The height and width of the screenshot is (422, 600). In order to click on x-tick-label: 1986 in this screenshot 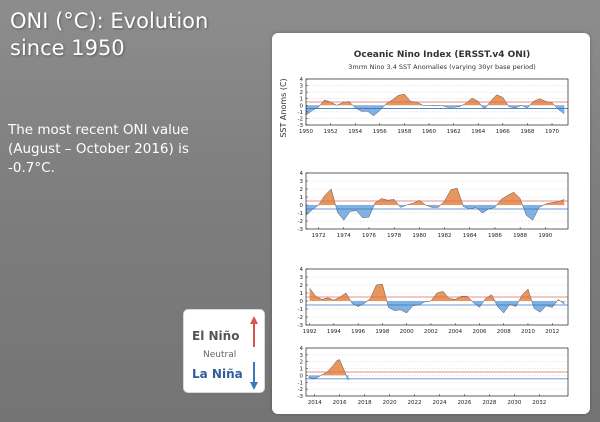, I will do `click(495, 236)`.